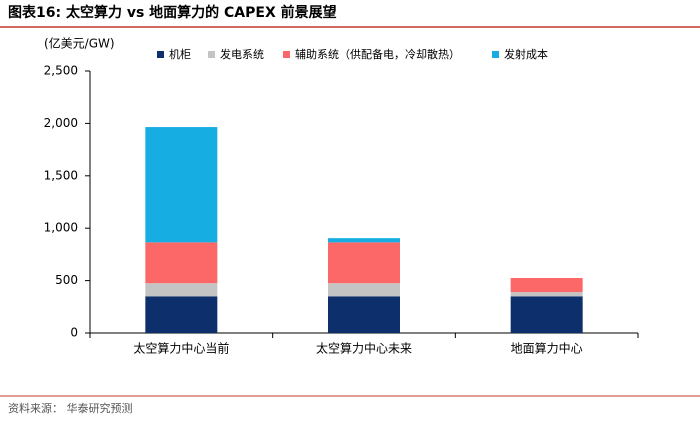 The image size is (700, 421). Describe the element at coordinates (61, 71) in the screenshot. I see `y-tick-label: 2,500` at that location.